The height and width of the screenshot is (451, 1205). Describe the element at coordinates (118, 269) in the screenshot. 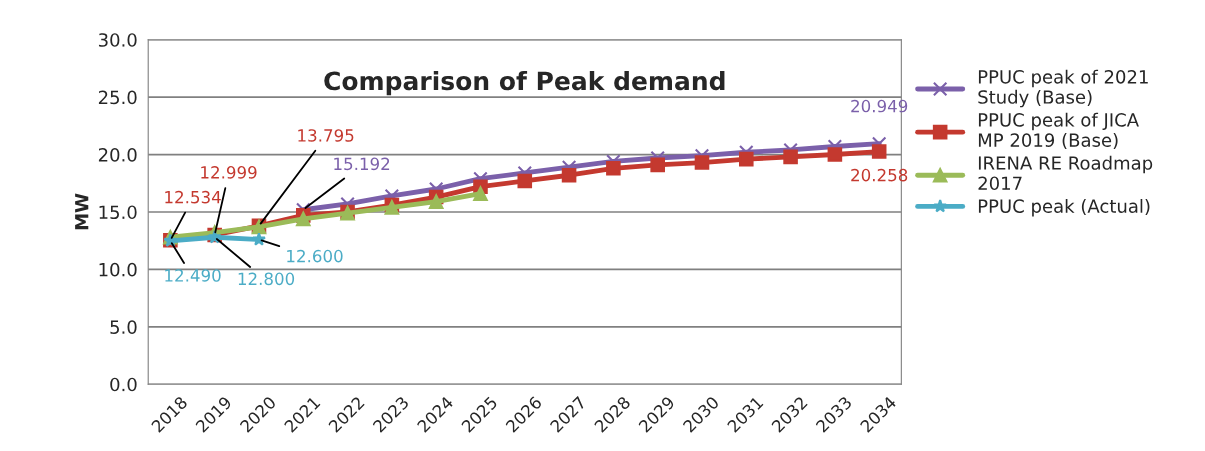

I see `y-tick-label: 10.0` at that location.